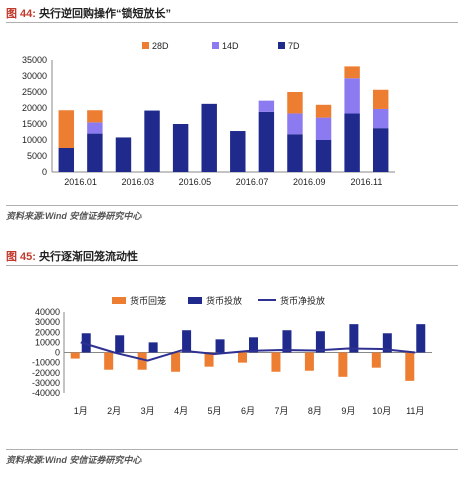  I want to click on figure-44-caption: 央行逆回购操作“锁短放长”, so click(105, 14).